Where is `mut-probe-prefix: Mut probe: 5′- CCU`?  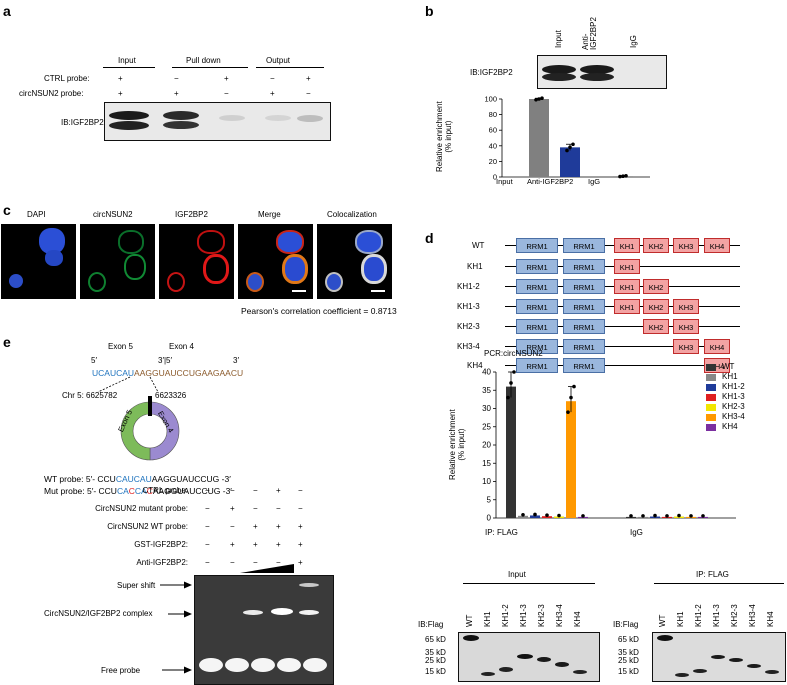
mut-probe-prefix: Mut probe: 5′- CCU is located at coordinates (80, 491).